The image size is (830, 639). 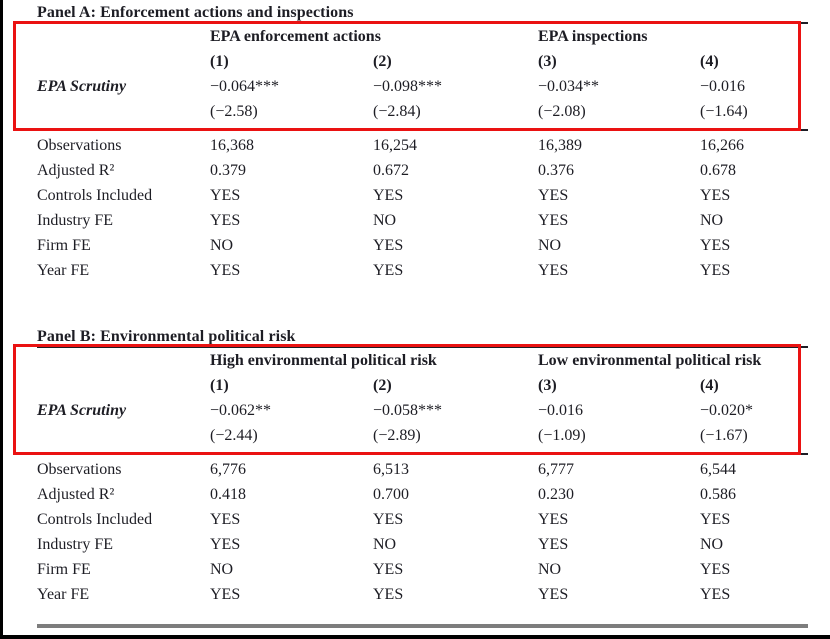 What do you see at coordinates (395, 145) in the screenshot?
I see `stat-cell: 16,254` at bounding box center [395, 145].